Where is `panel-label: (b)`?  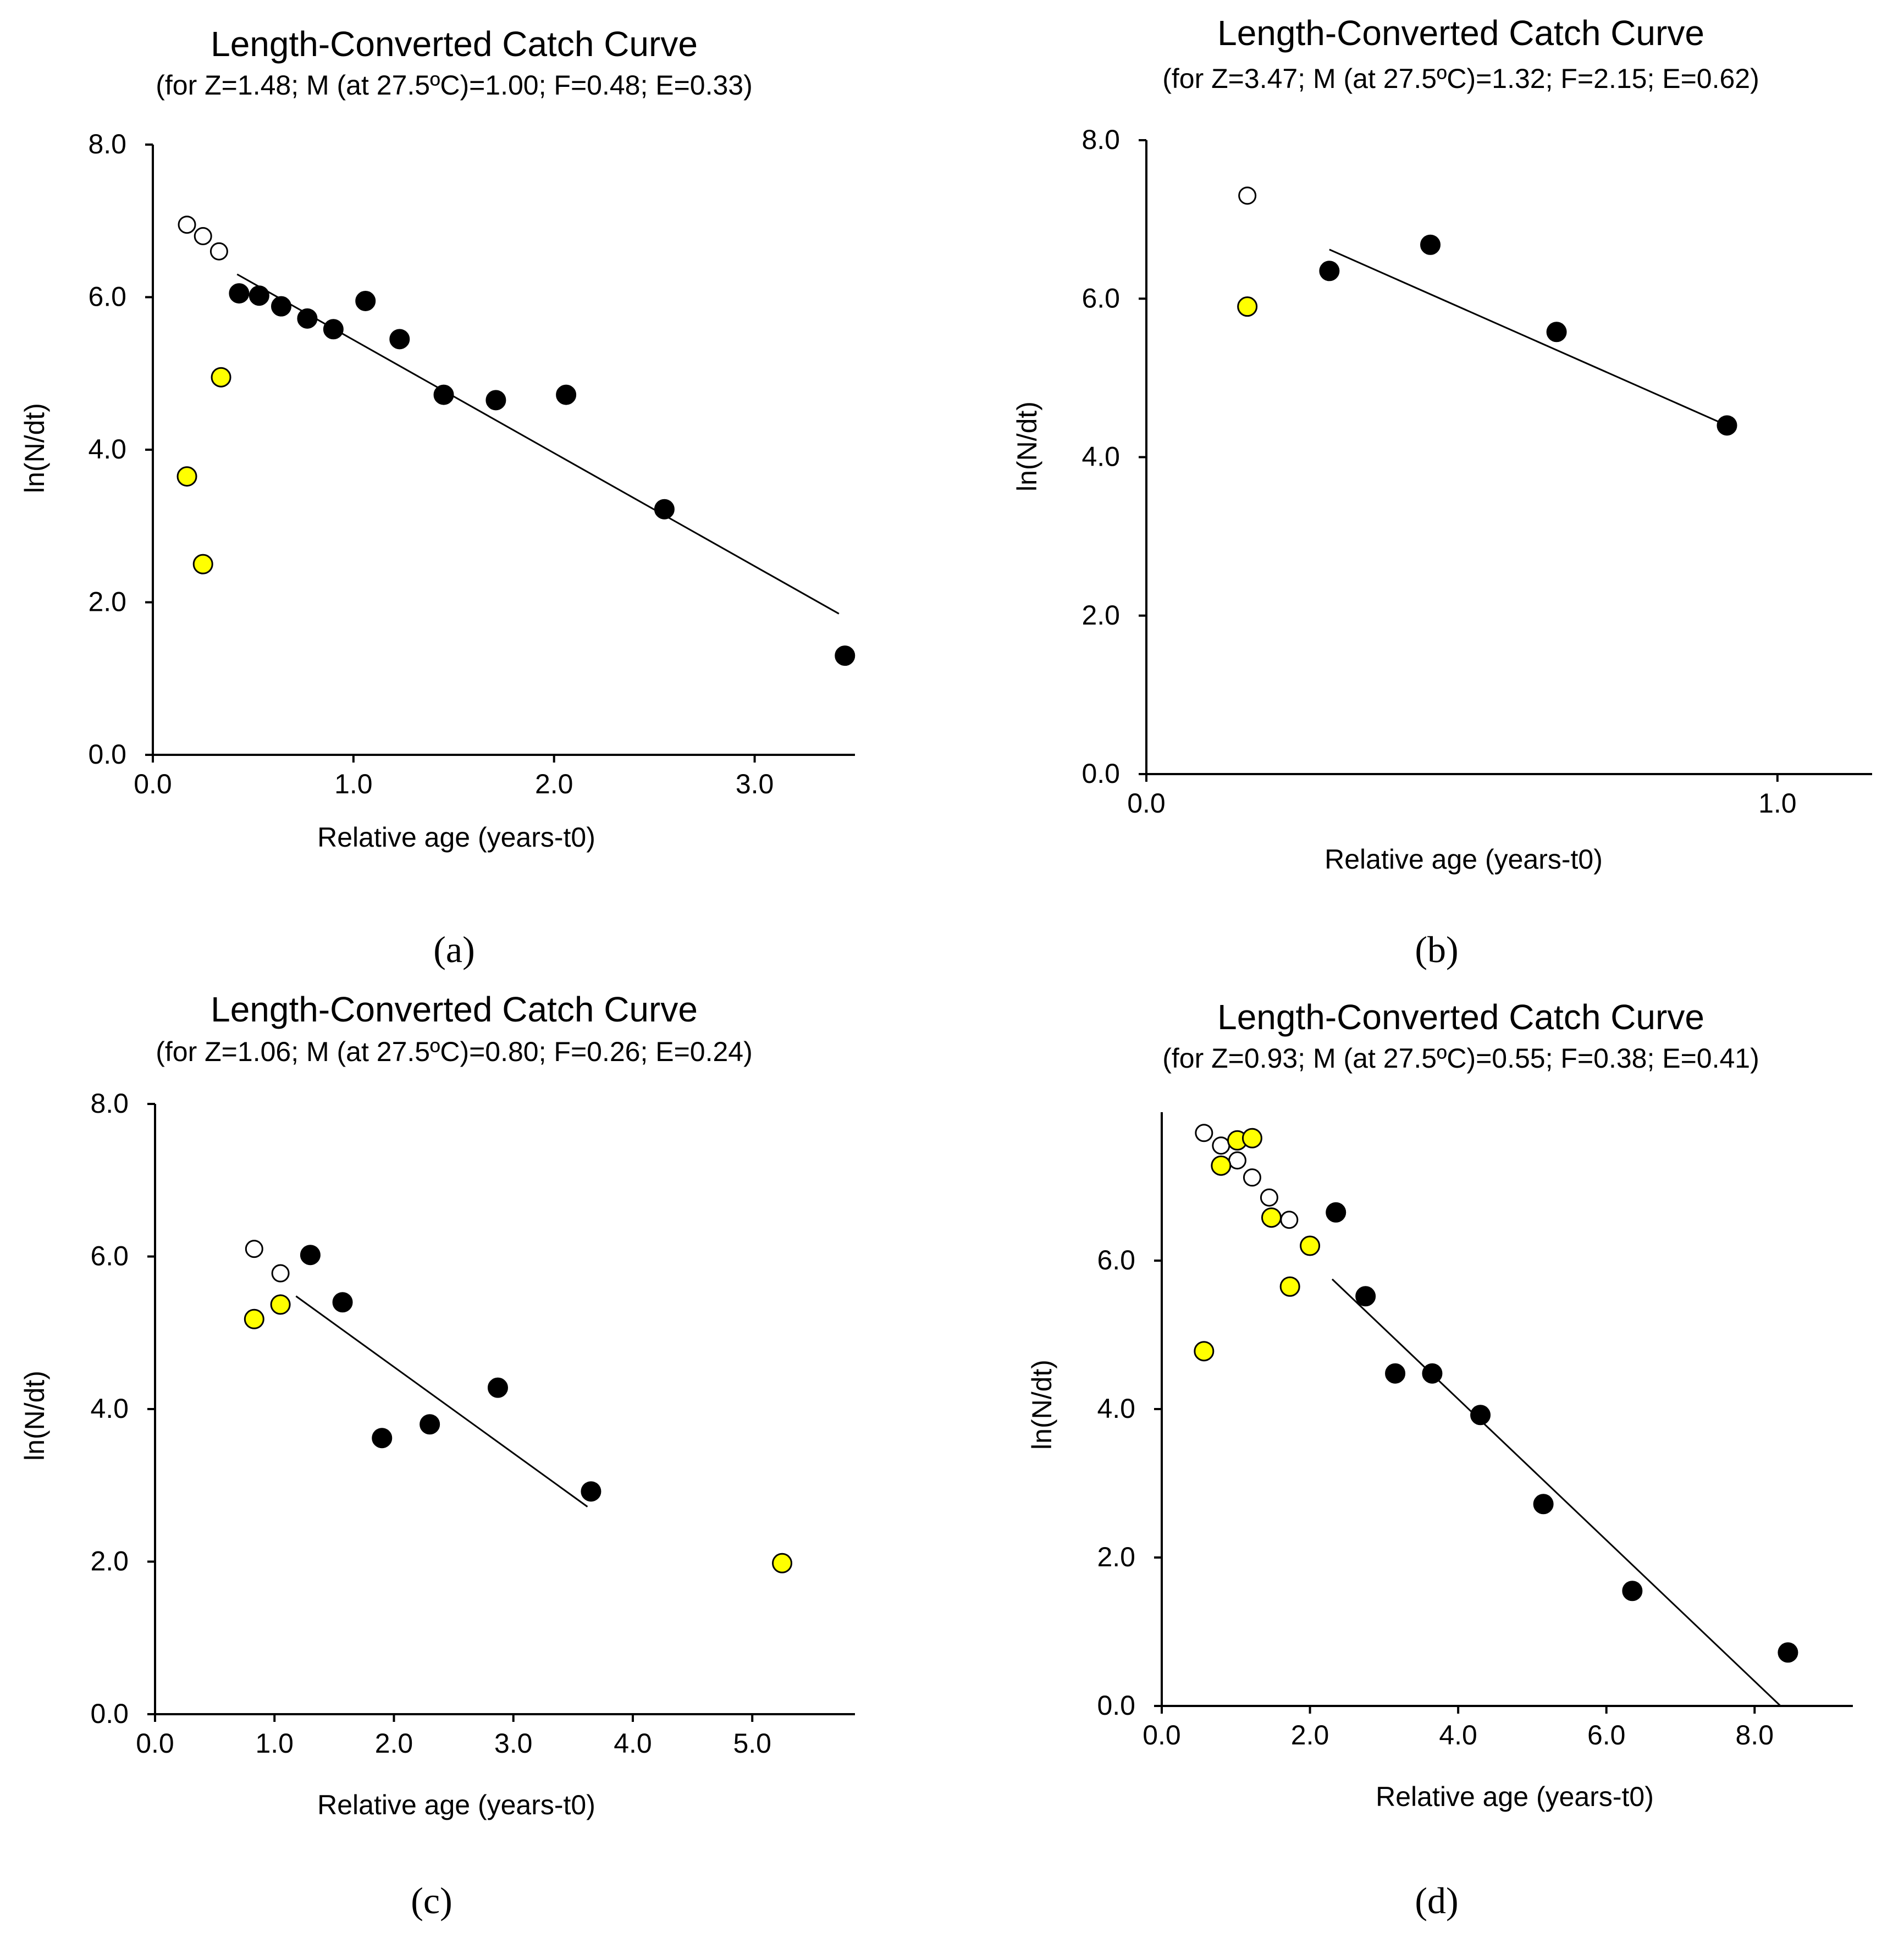
panel-label: (b) is located at coordinates (1437, 949).